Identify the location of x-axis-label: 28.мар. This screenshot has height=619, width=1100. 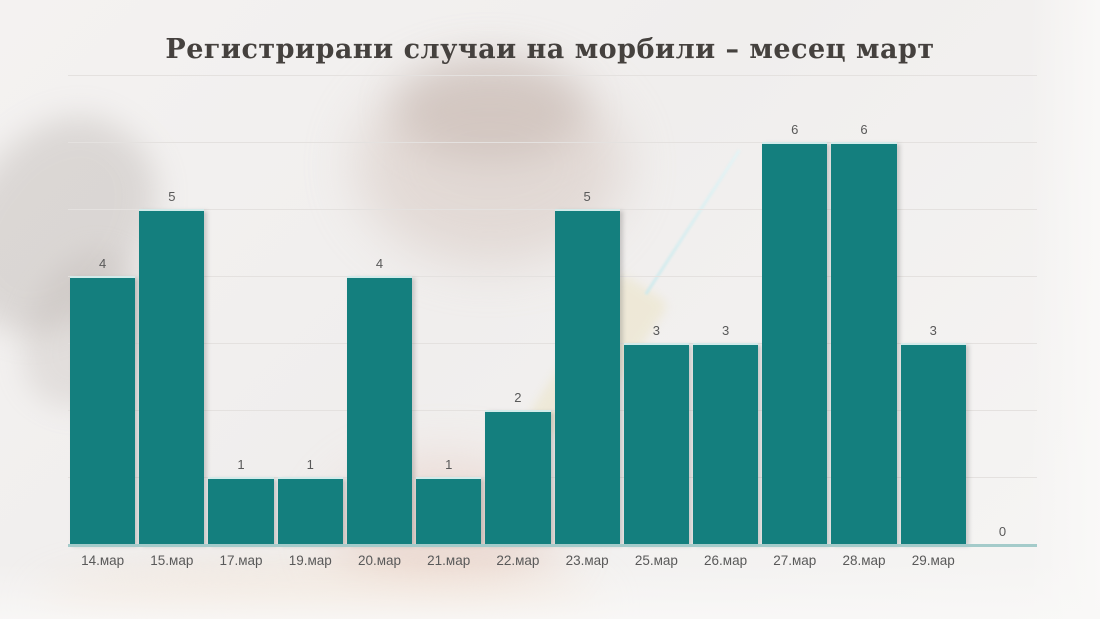
(864, 560).